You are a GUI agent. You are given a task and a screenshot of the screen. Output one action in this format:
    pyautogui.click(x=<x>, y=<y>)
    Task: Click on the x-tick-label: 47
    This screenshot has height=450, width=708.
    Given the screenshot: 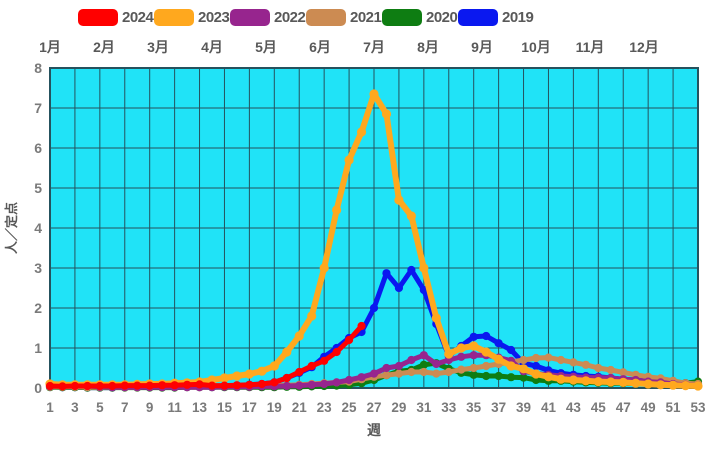 What is the action you would take?
    pyautogui.click(x=623, y=407)
    